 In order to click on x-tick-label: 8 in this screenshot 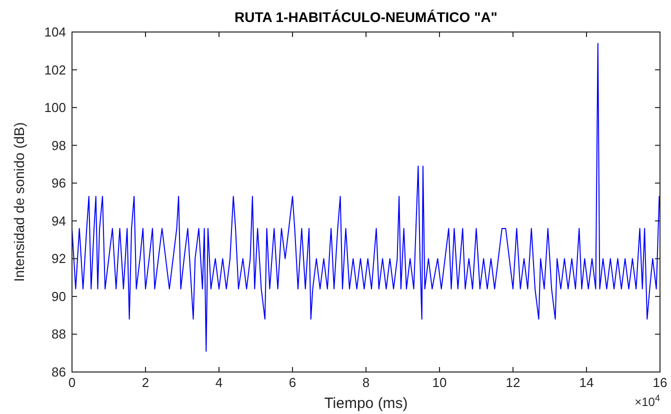, I will do `click(366, 382)`.